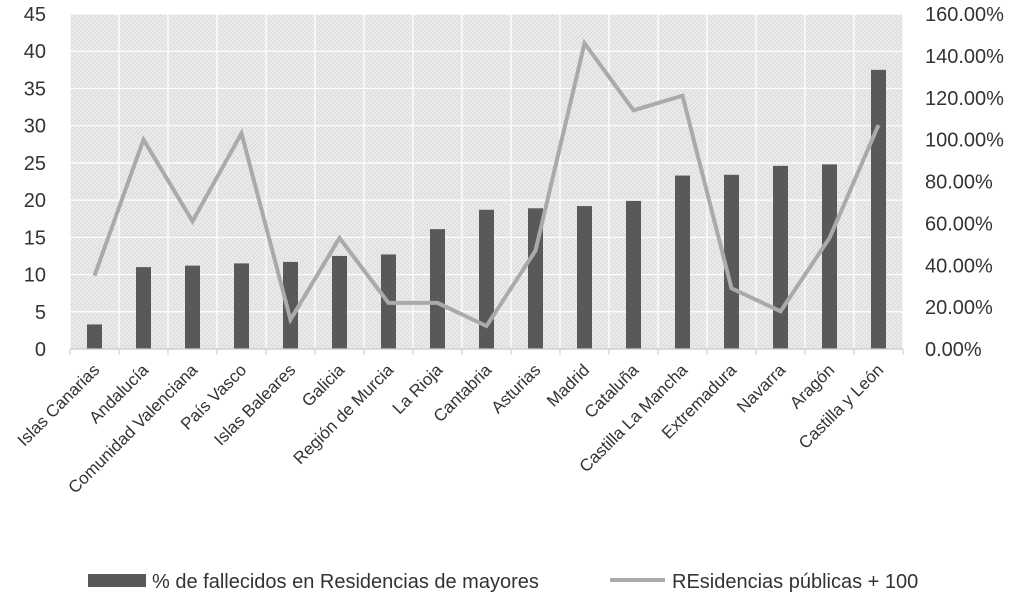 This screenshot has width=1020, height=600. I want to click on y-left-tick-label: 45, so click(35, 15).